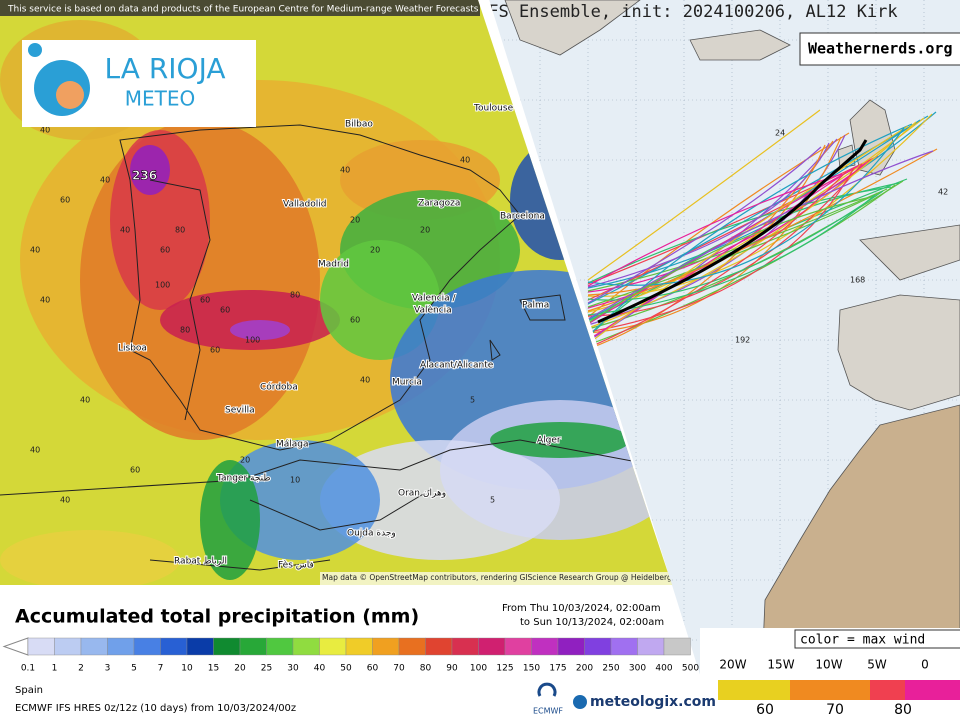 This screenshot has height=720, width=960. Describe the element at coordinates (943, 192) in the screenshot. I see `track-label: 42` at that location.